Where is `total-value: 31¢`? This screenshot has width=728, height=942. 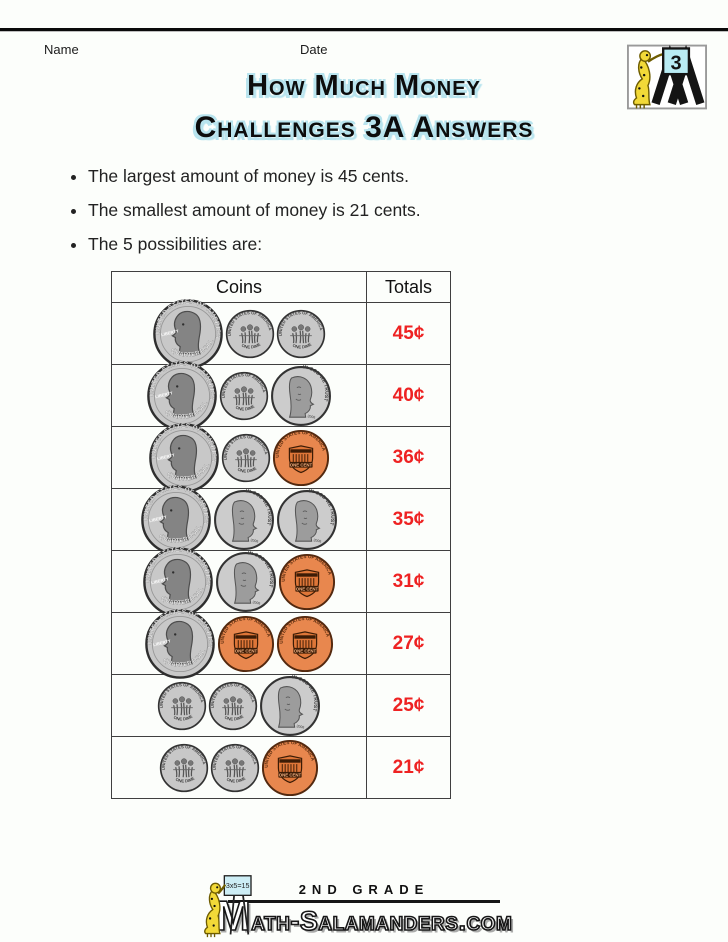 total-value: 31¢ is located at coordinates (408, 581).